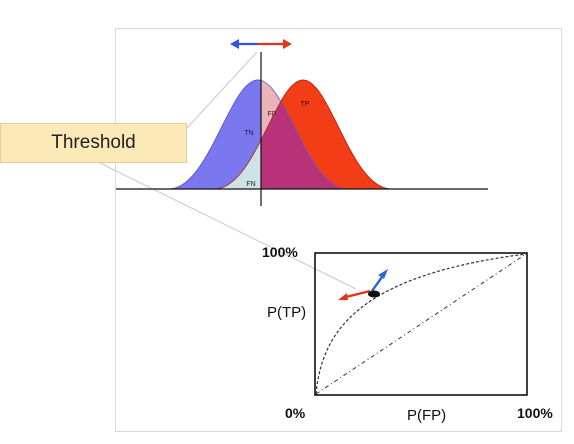  I want to click on roc-x-axis-label: P(FP), so click(426, 415).